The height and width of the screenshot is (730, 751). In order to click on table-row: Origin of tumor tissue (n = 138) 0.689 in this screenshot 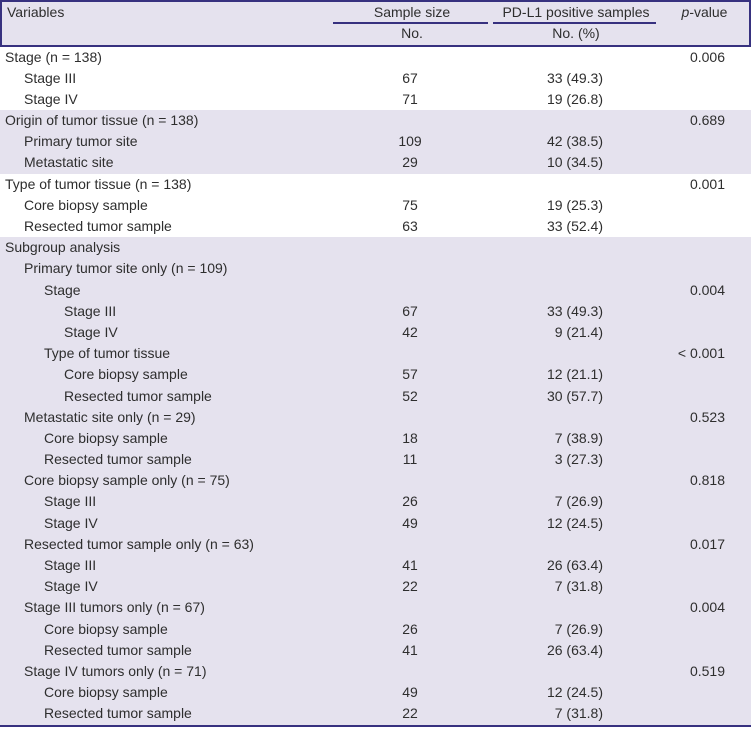, I will do `click(375, 121)`.